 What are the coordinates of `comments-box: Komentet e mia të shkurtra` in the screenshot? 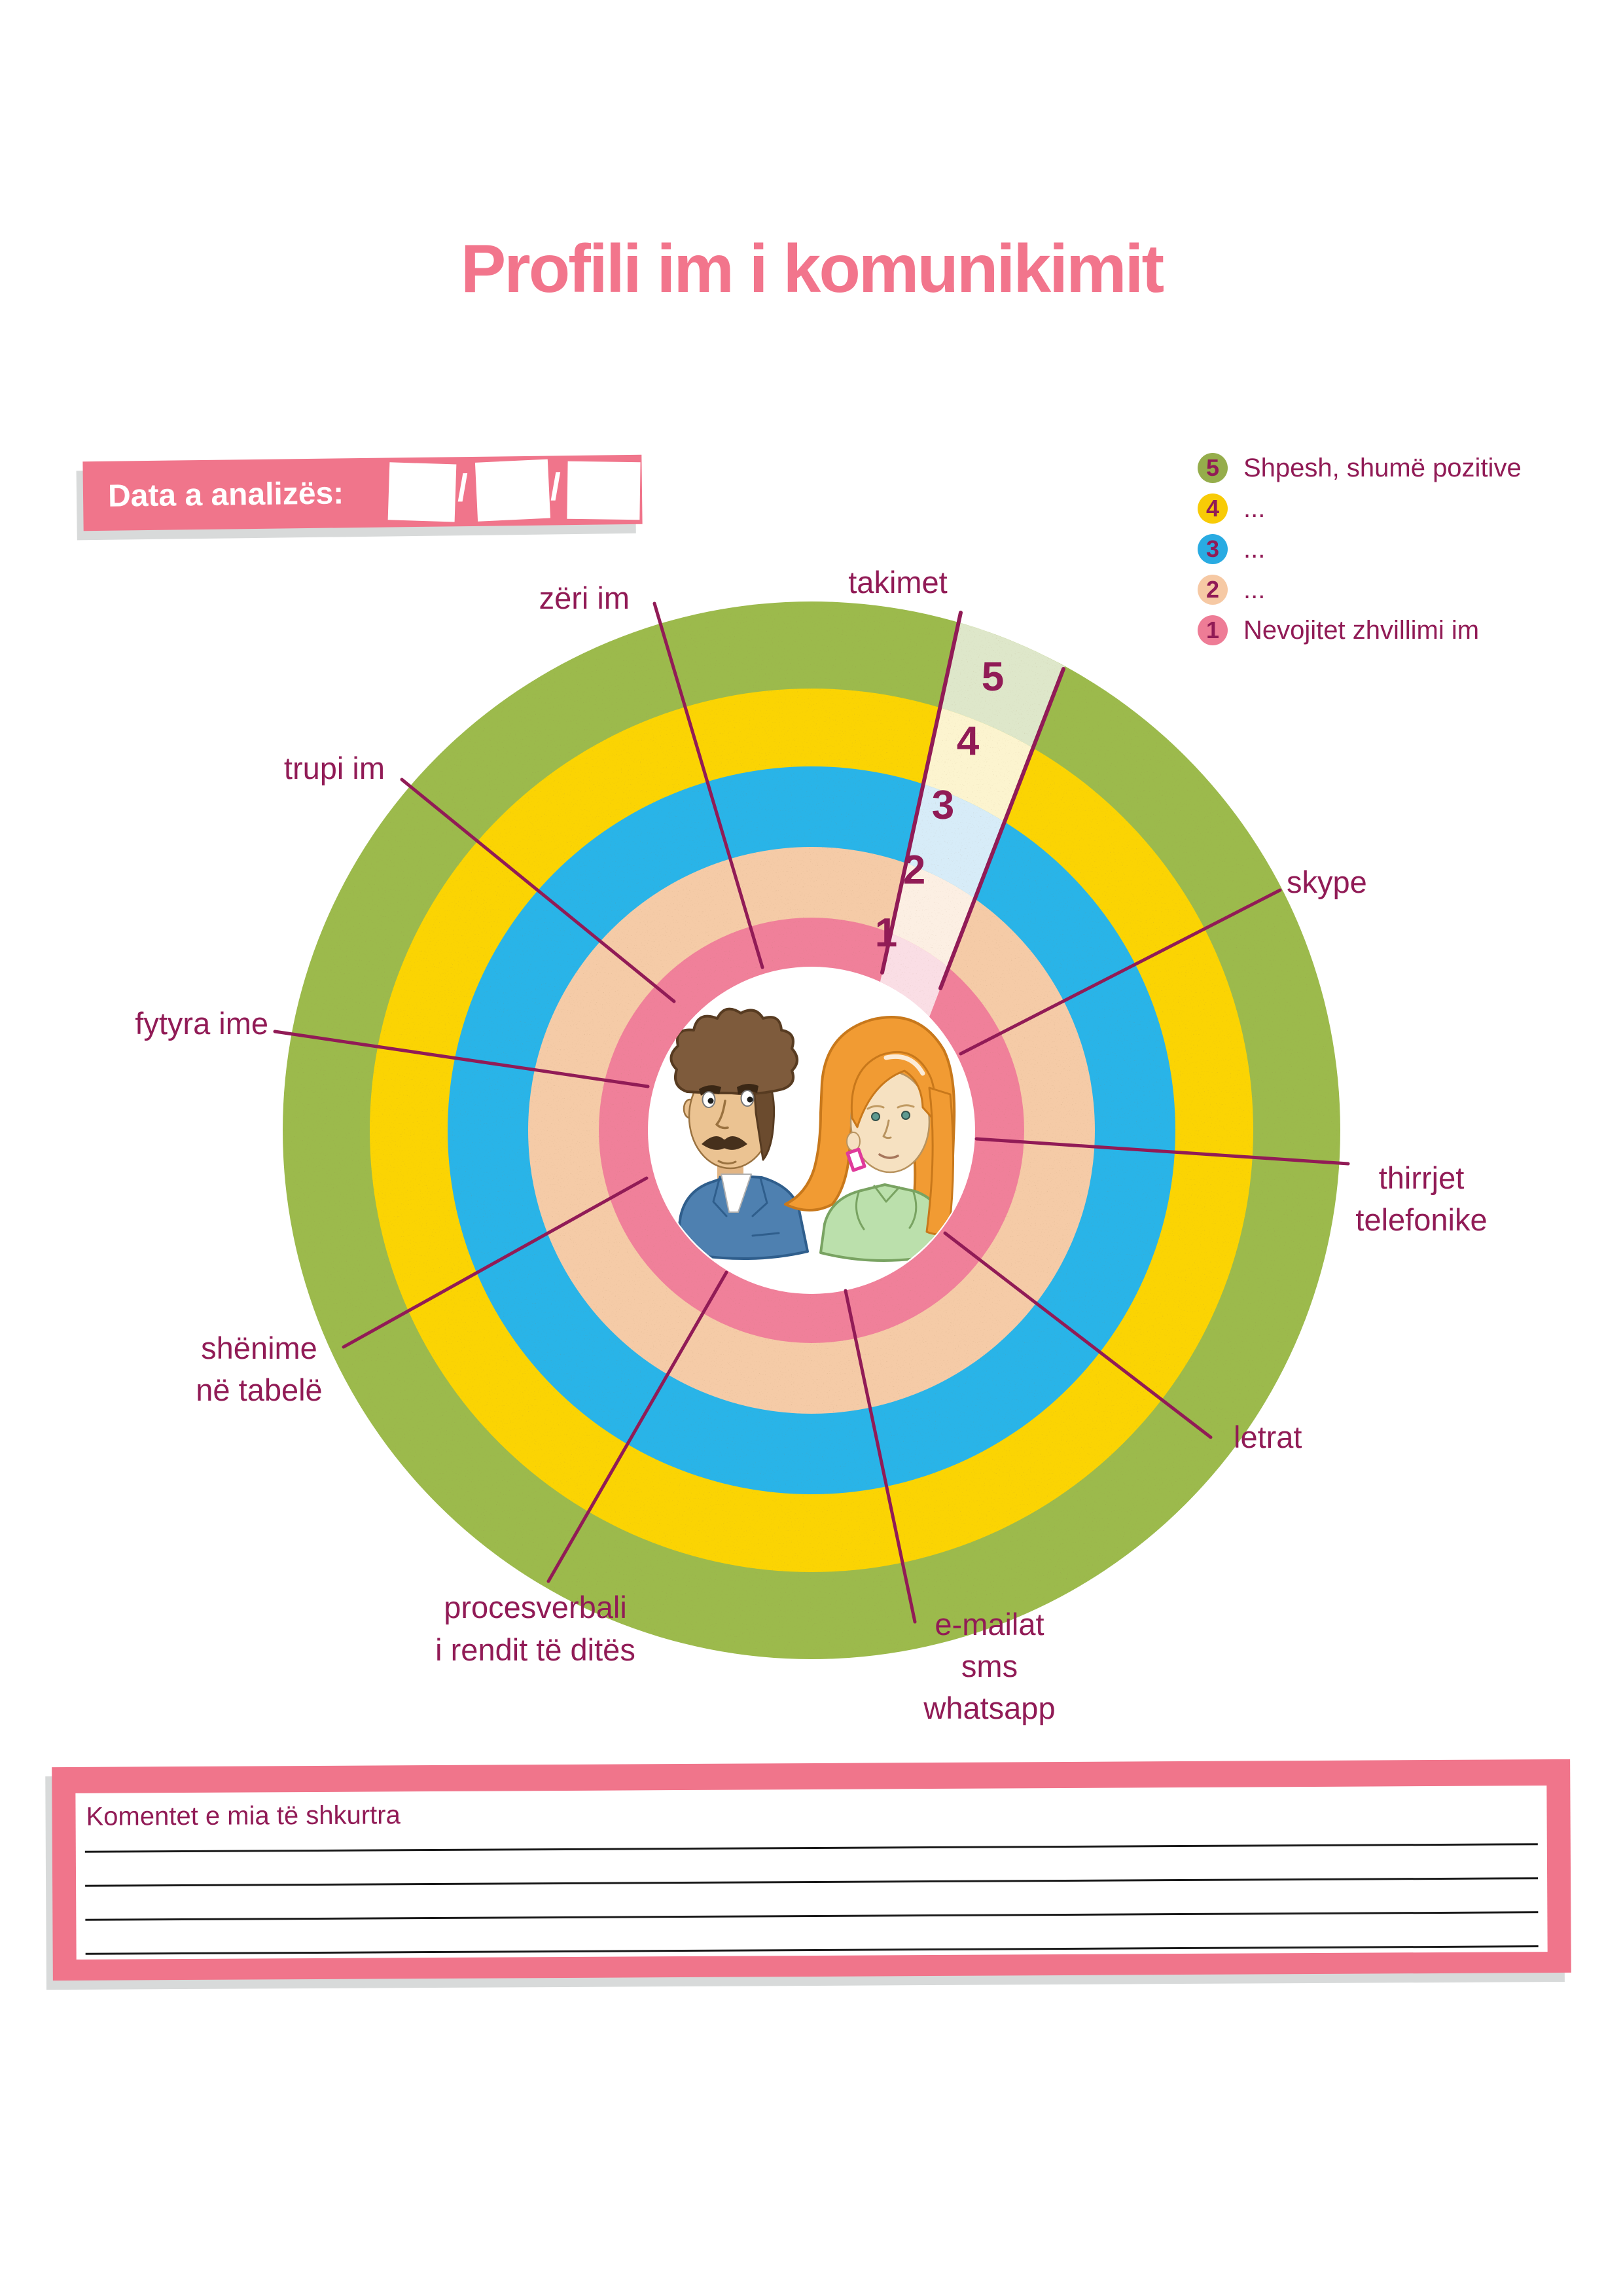 It's located at (811, 1870).